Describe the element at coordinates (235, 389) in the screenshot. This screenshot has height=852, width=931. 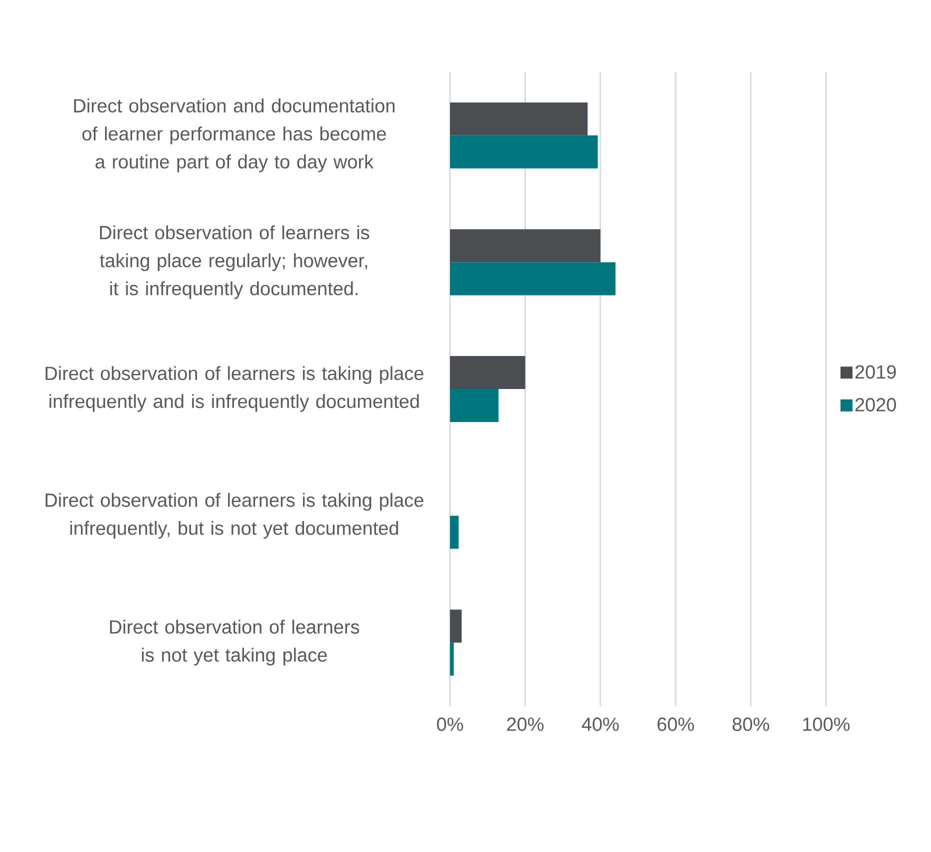
I see `y-tick-label: Direct observation of learners is taking place infrequently and is infrequently documented` at that location.